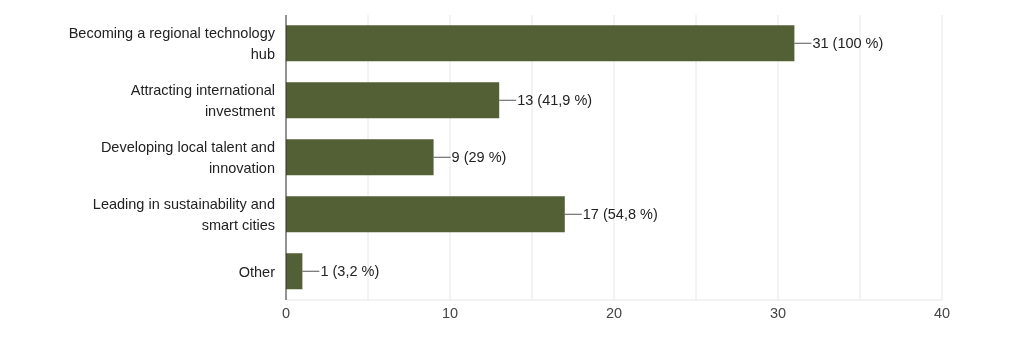 The width and height of the screenshot is (1024, 349). I want to click on x-tick-label: 40, so click(942, 313).